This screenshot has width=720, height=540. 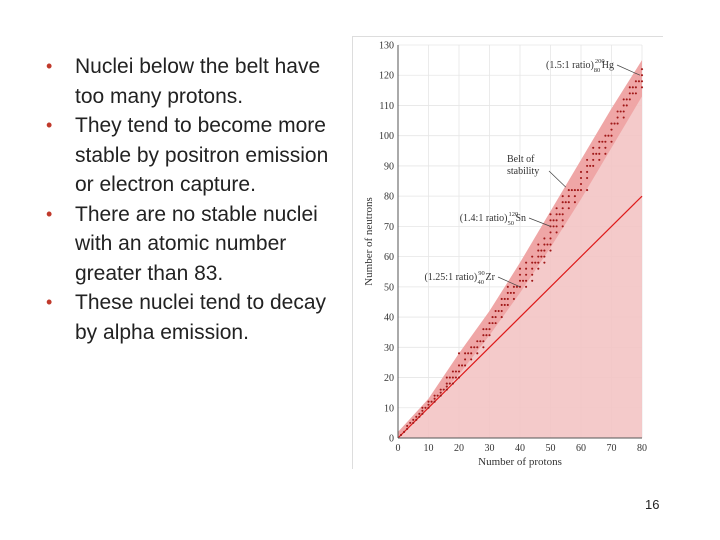 What do you see at coordinates (389, 166) in the screenshot?
I see `y-tick-label: 90` at bounding box center [389, 166].